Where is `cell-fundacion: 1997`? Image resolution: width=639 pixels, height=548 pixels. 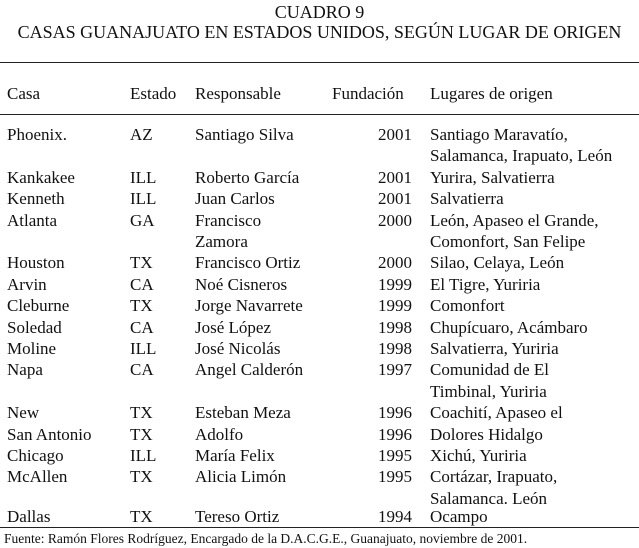
cell-fundacion: 1997 is located at coordinates (395, 370).